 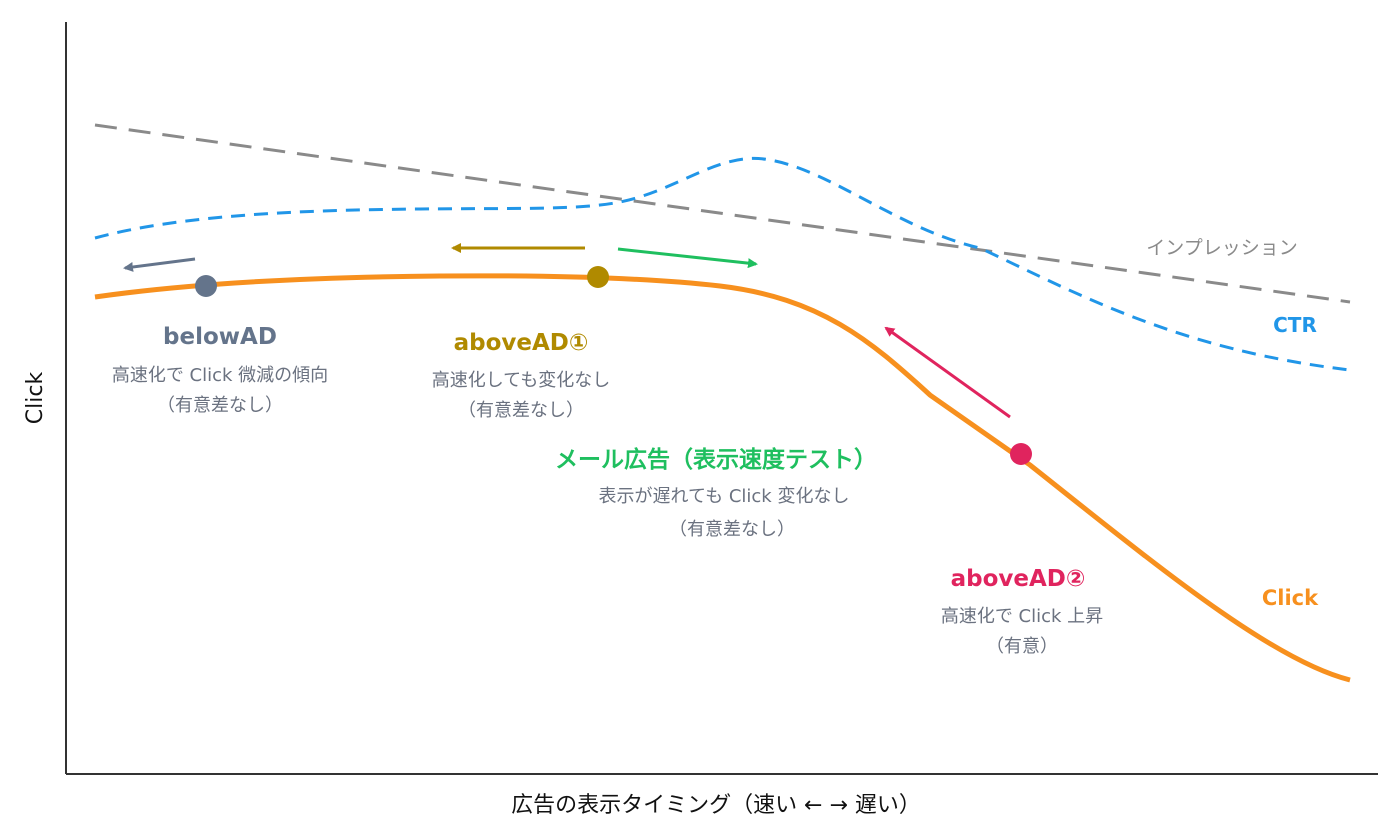 I want to click on below-ad-point, so click(x=206, y=286).